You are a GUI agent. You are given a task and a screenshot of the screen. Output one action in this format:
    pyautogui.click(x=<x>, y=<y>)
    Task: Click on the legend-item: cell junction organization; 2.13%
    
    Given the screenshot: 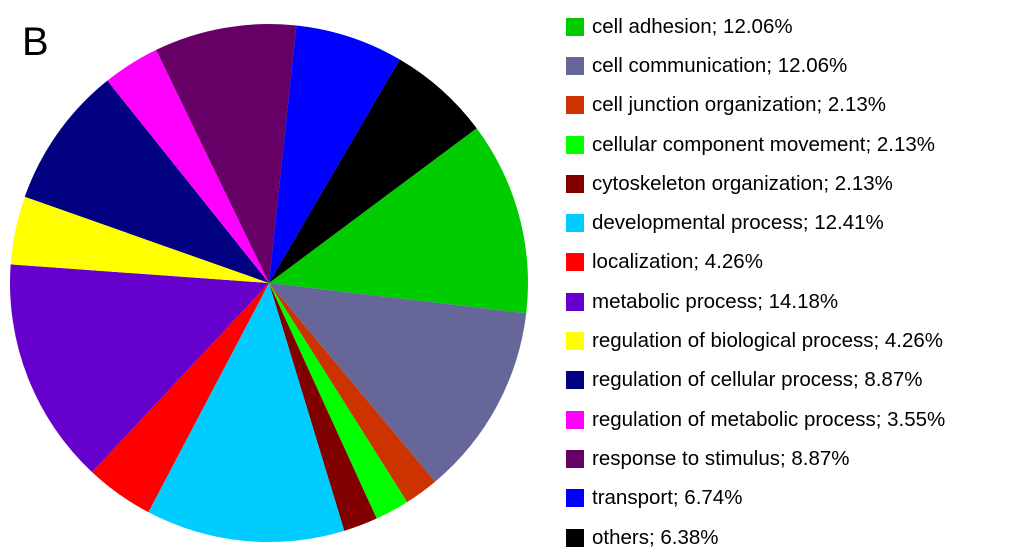 What is the action you would take?
    pyautogui.click(x=755, y=105)
    